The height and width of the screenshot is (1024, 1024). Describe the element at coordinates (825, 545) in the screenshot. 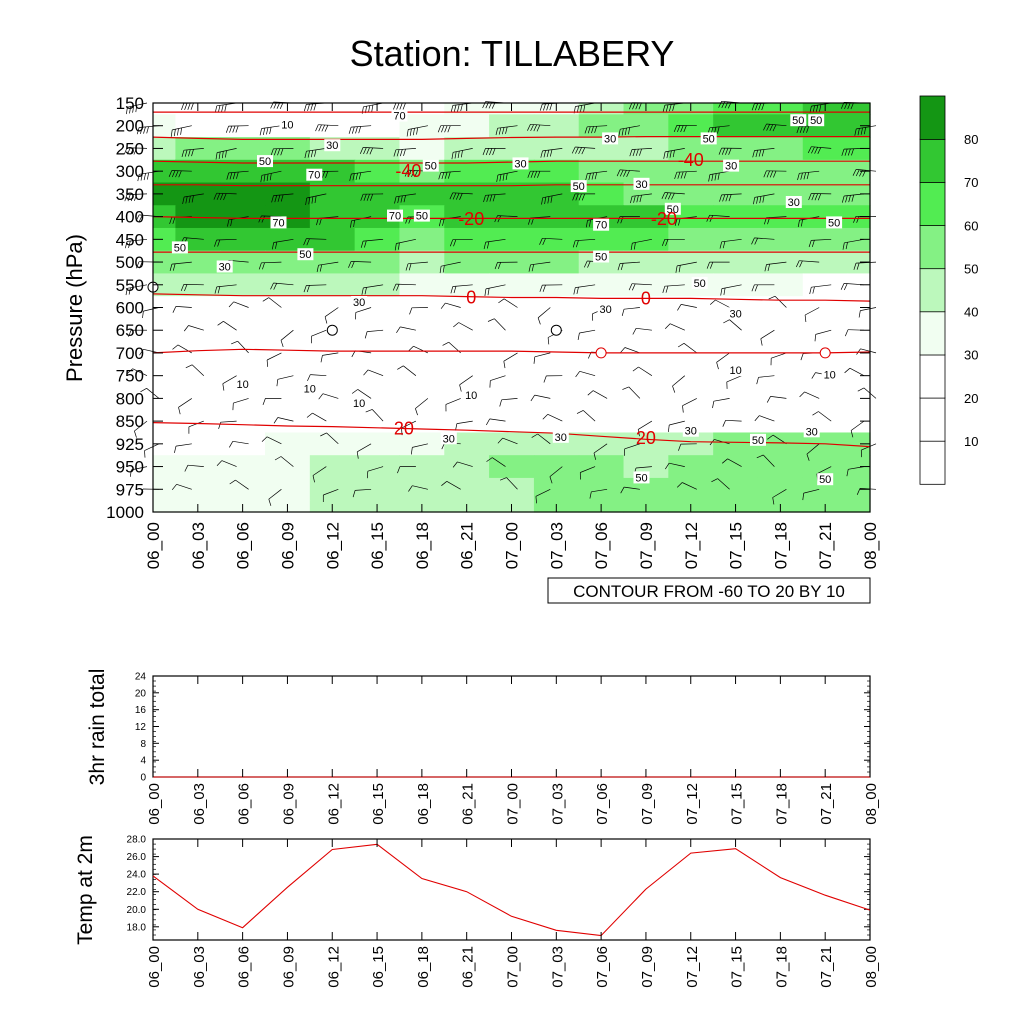

I see `time-tick-label: 07_21` at that location.